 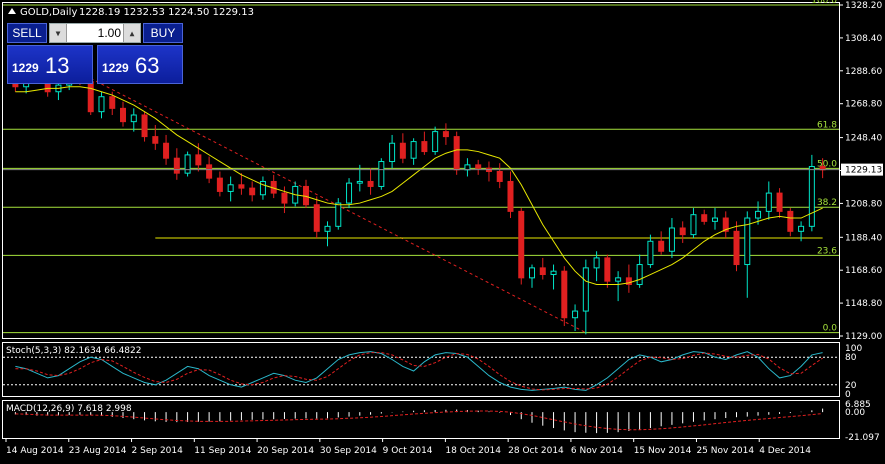 I want to click on fib-level-label: 100.0, so click(x=824, y=3).